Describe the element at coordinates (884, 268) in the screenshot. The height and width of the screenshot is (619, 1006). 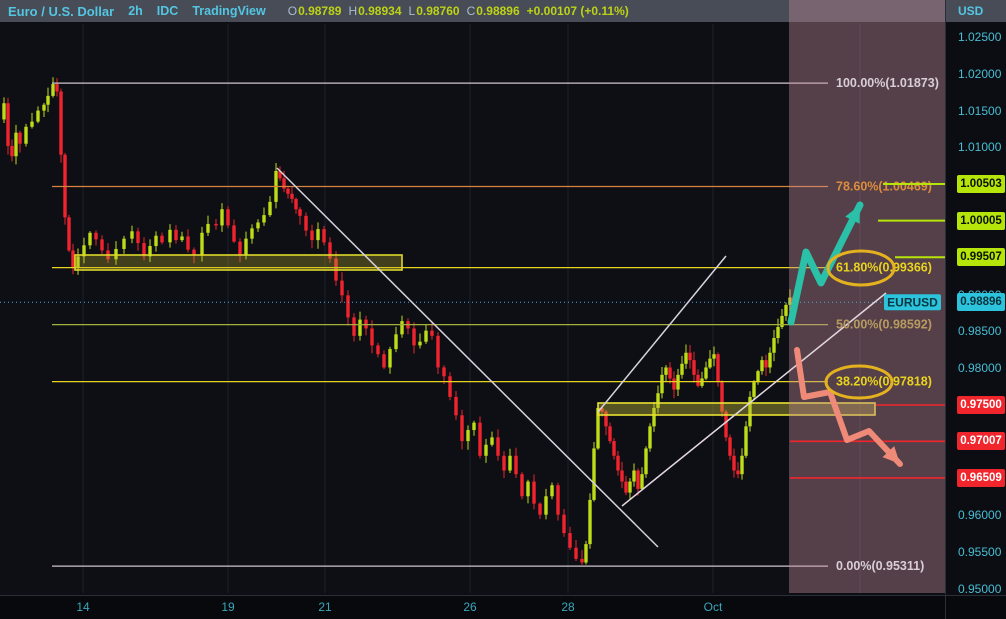
I see `fib-level-label: 61.80%(0.99366)` at that location.